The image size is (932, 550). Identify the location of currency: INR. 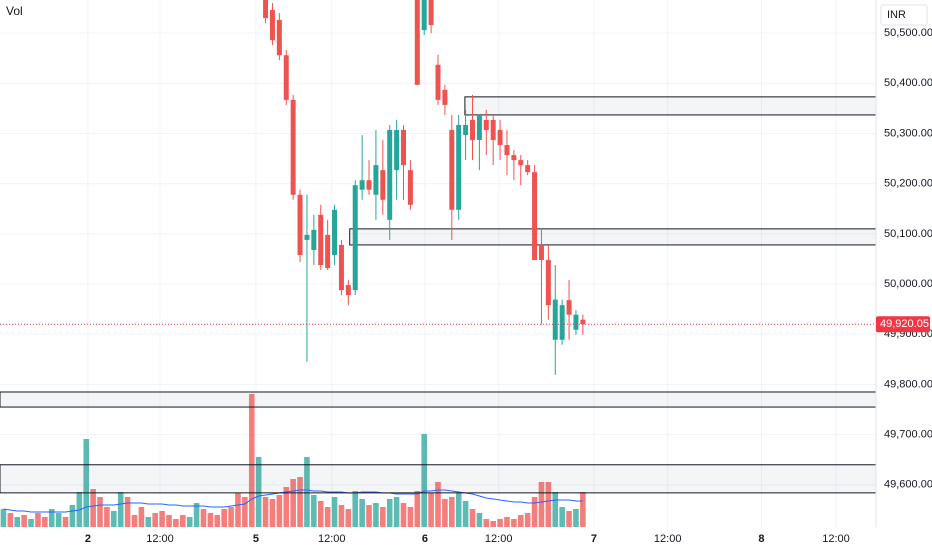
(896, 15).